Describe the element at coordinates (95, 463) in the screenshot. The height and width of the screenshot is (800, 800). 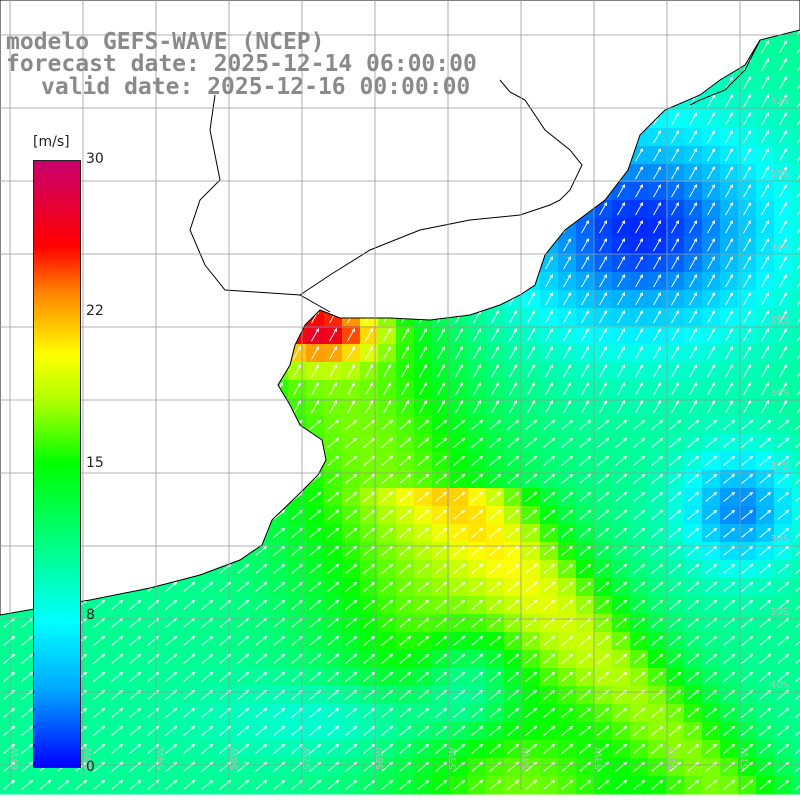
I see `colorbar-tick-15: 15` at that location.